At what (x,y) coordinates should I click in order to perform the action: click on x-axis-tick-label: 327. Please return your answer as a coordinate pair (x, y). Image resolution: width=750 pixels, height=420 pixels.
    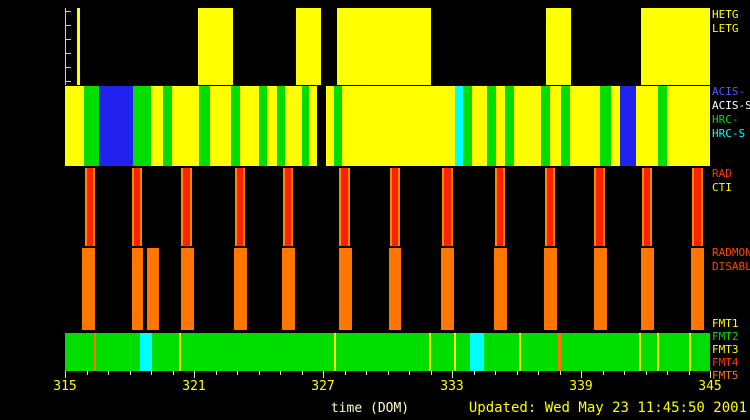
    Looking at the image, I should click on (323, 386).